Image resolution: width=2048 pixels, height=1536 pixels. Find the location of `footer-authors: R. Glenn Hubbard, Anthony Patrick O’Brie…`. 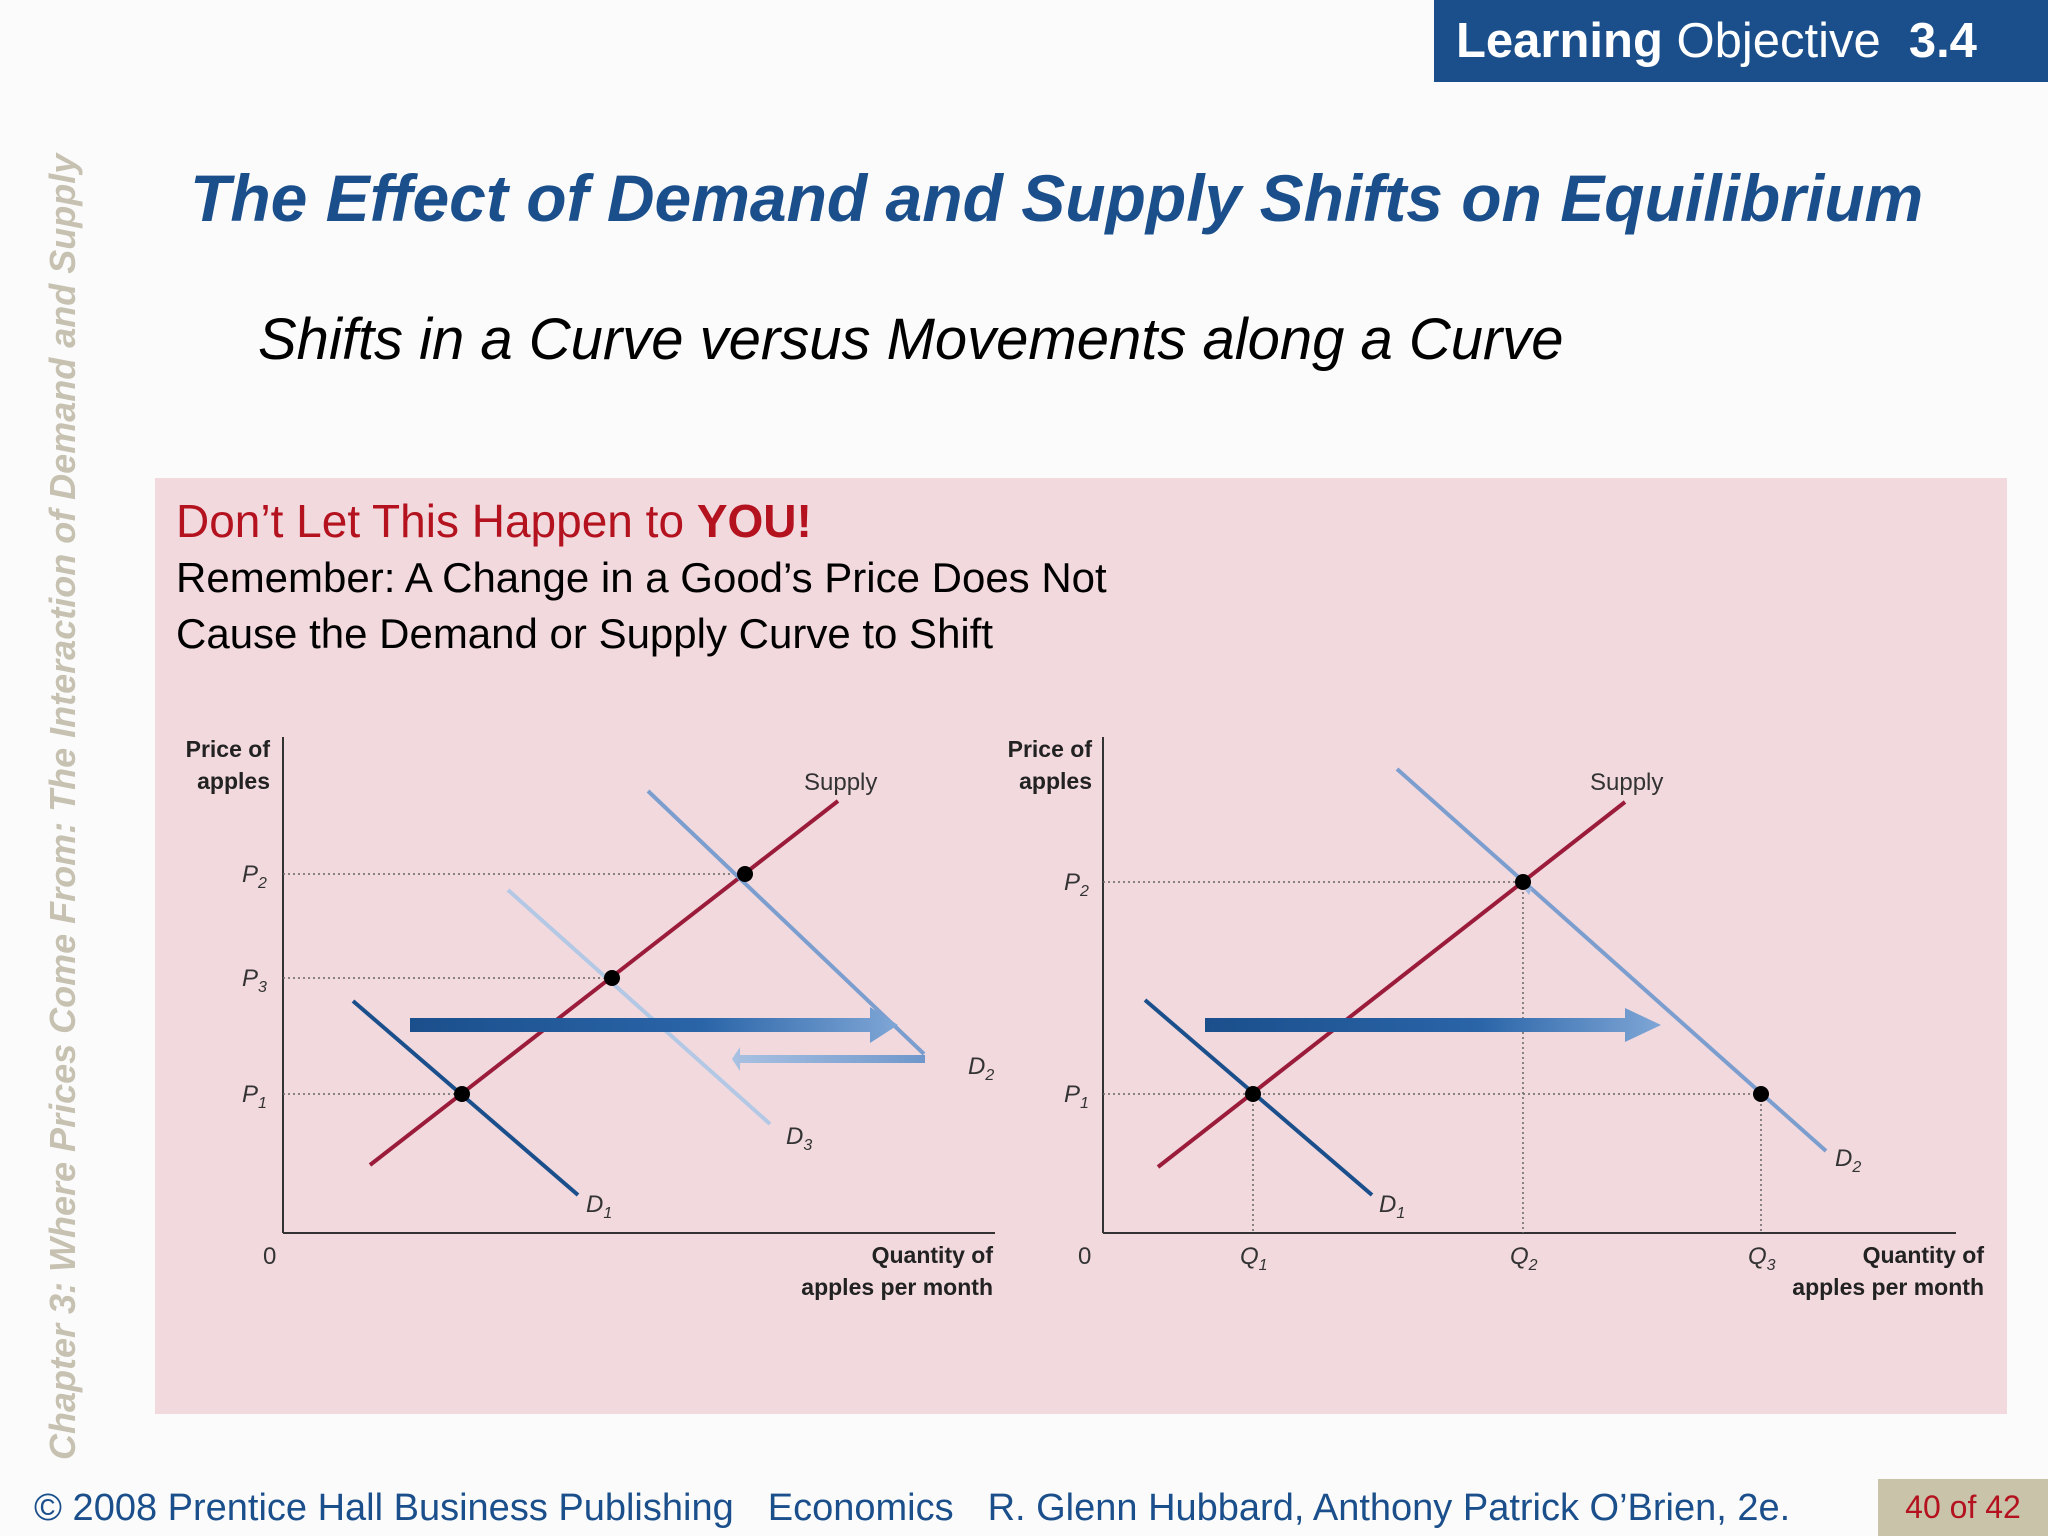

footer-authors: R. Glenn Hubbard, Anthony Patrick O’Brie… is located at coordinates (1389, 1508).